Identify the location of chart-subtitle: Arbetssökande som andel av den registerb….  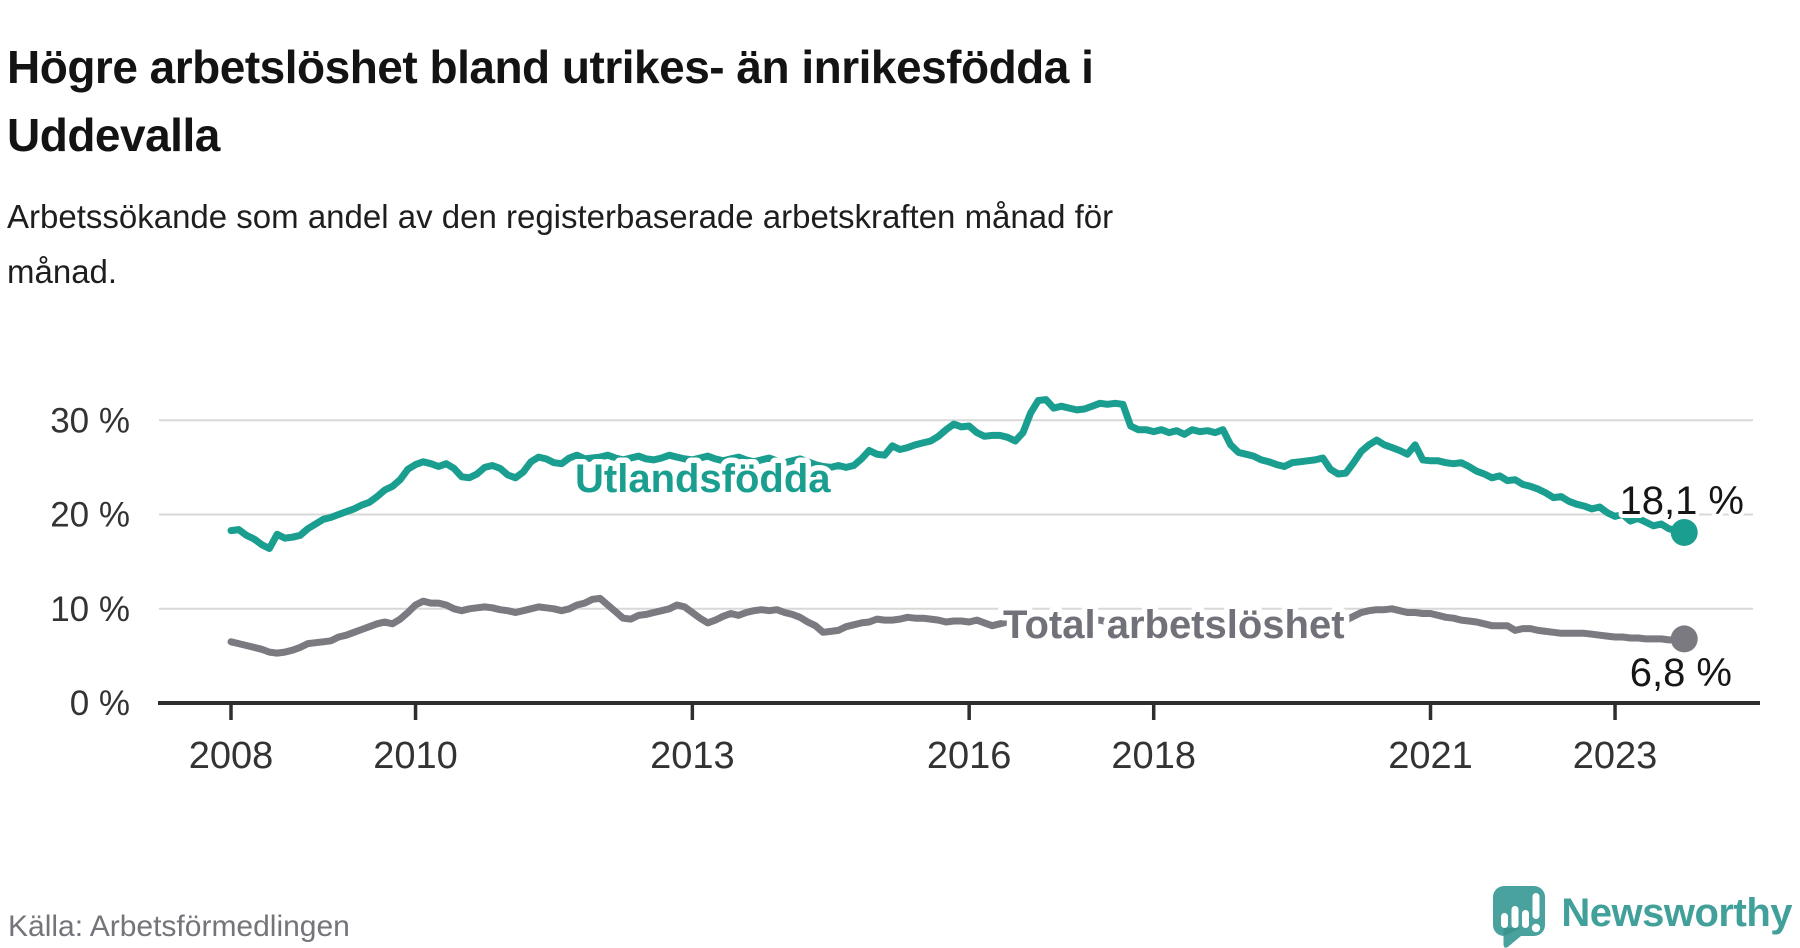
(757, 244).